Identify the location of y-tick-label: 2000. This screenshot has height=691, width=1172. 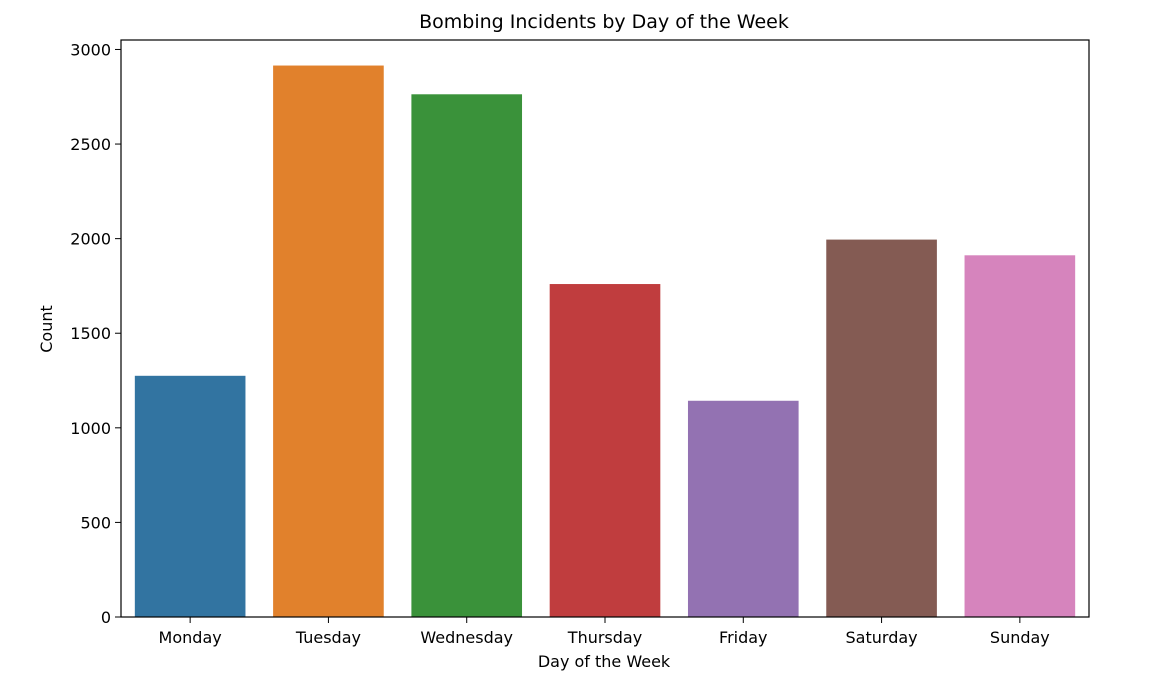
(90, 239).